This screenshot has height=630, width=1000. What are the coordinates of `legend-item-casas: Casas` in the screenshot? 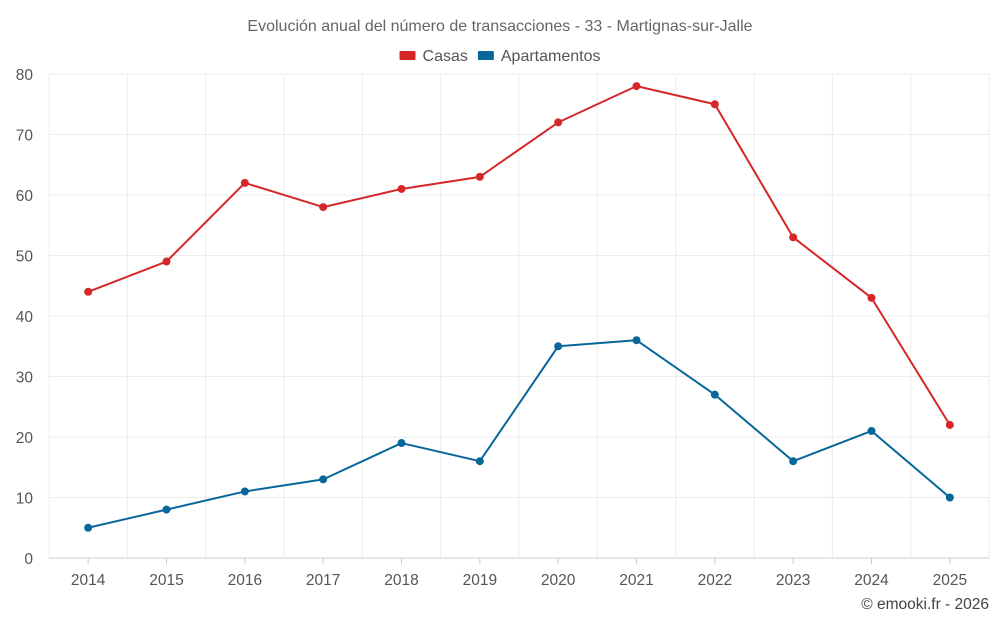 It's located at (433, 56).